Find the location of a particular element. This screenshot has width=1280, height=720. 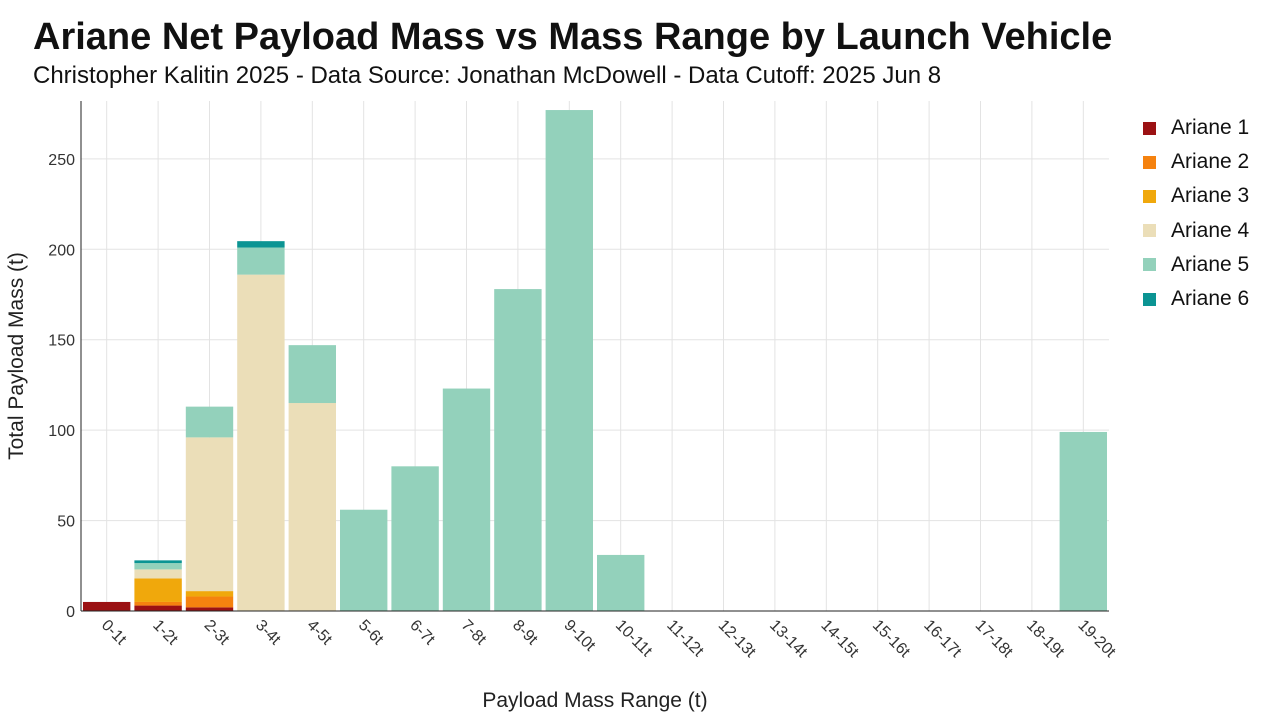

y-tick-label: 150 is located at coordinates (61, 341).